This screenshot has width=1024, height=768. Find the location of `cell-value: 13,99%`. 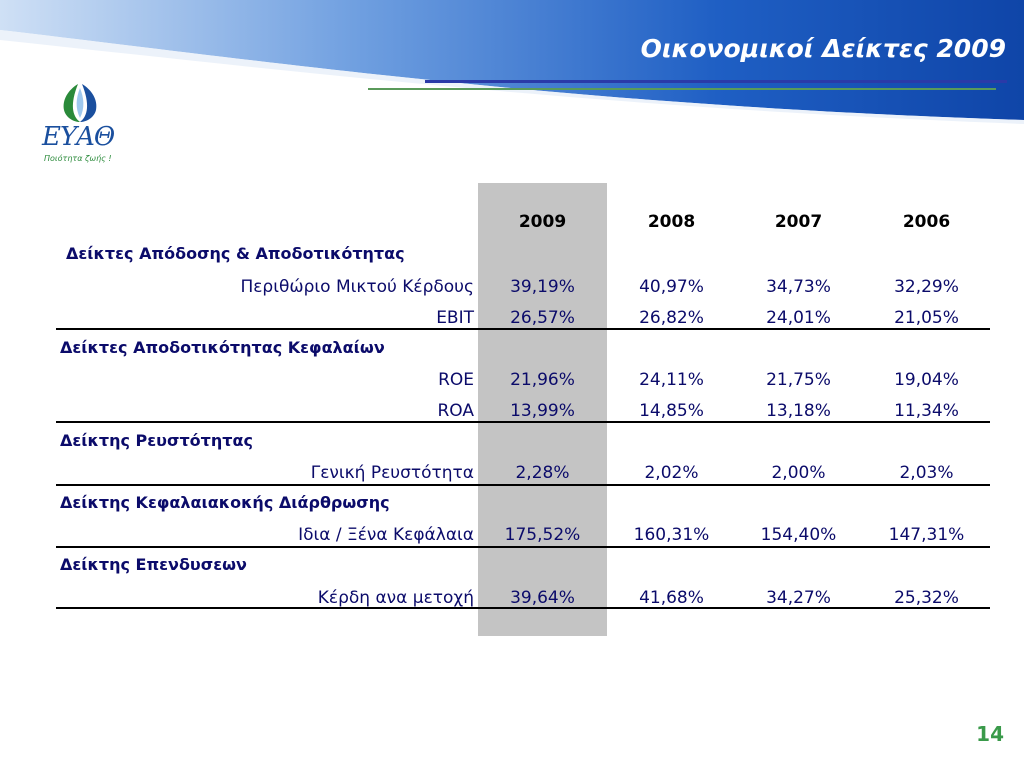

cell-value: 13,99% is located at coordinates (542, 411).